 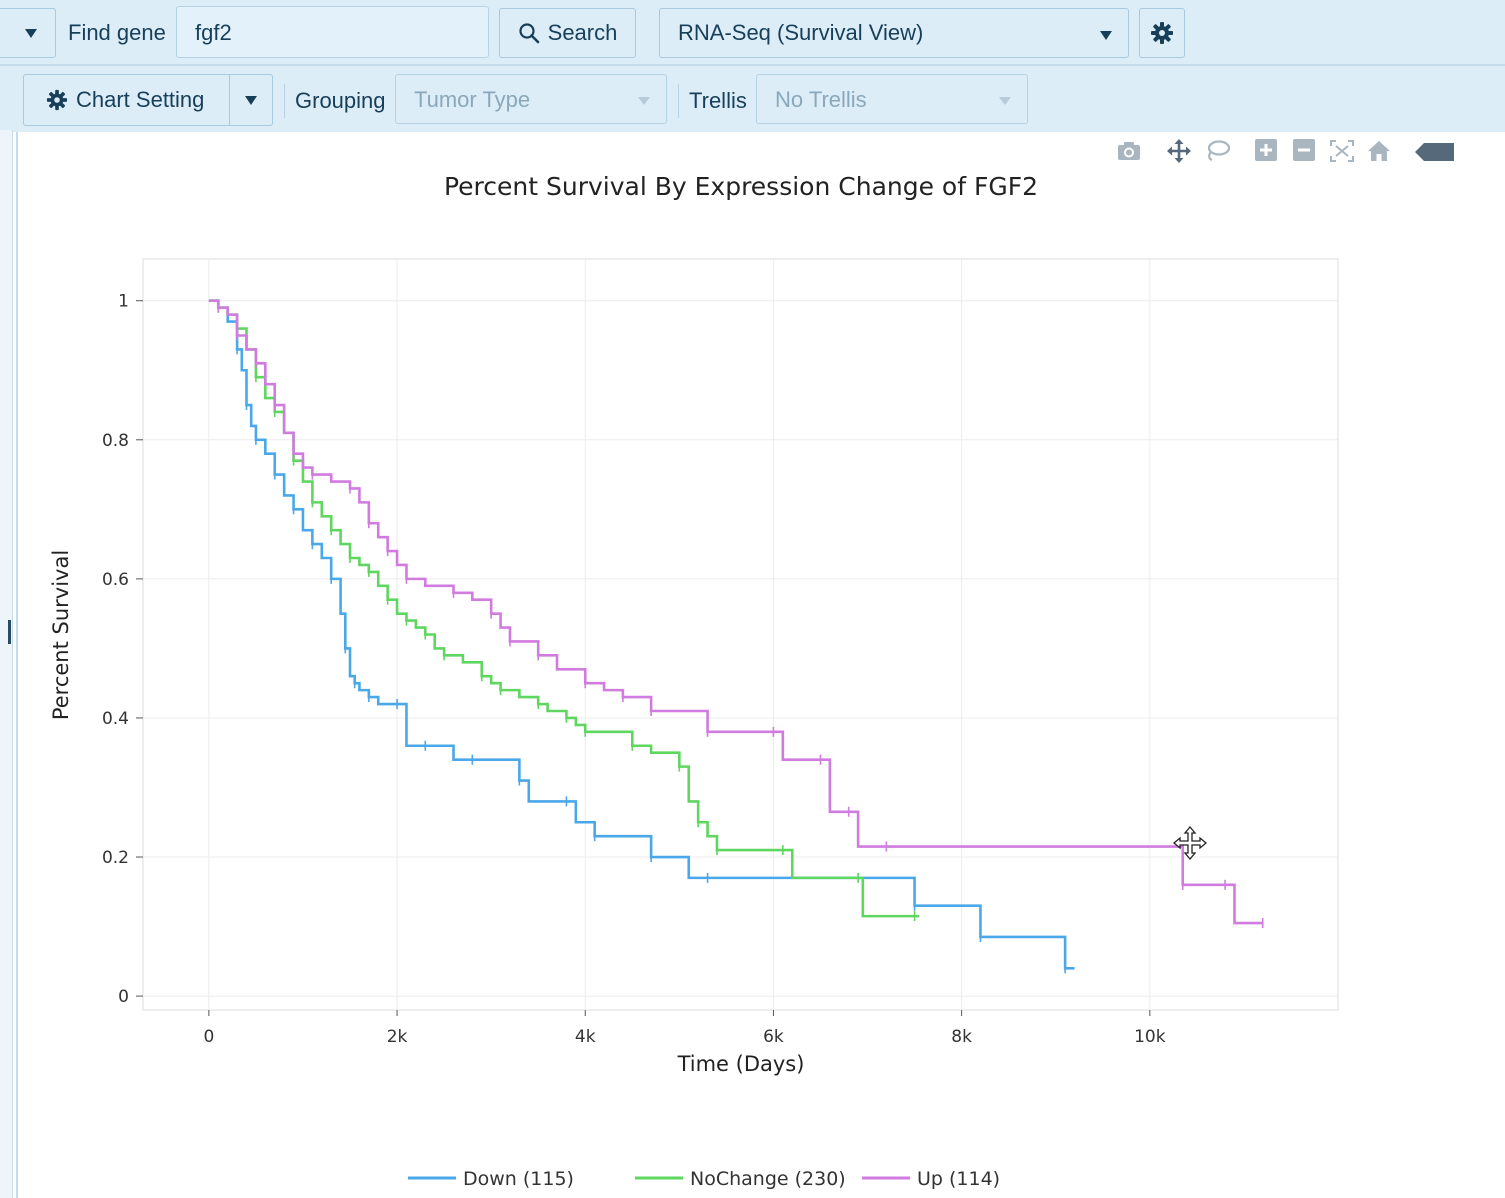 What do you see at coordinates (518, 1179) in the screenshot?
I see `legend-label: Down (115)` at bounding box center [518, 1179].